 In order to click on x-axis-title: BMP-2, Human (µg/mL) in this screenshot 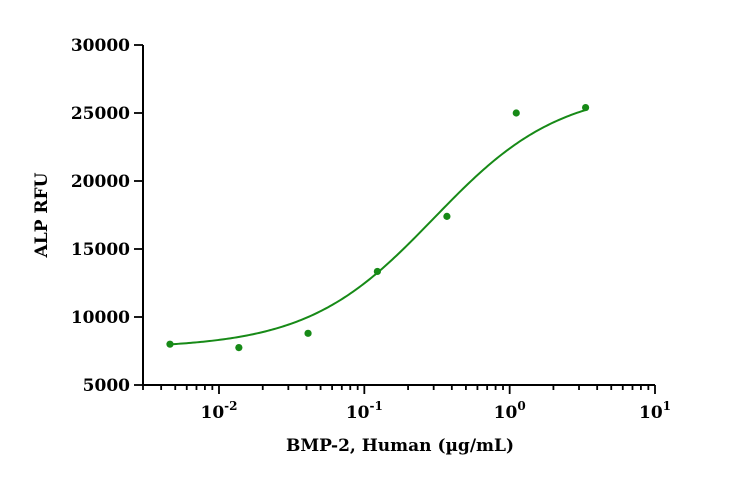, I will do `click(400, 446)`.